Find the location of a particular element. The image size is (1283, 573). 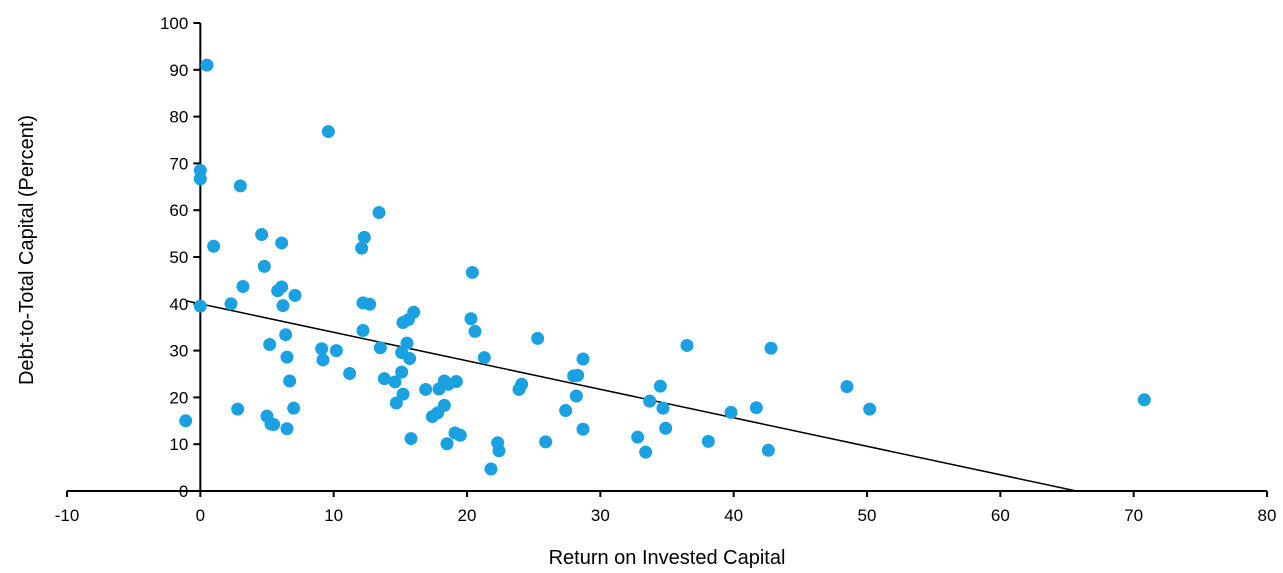

y-tick-label: 80 is located at coordinates (178, 117).